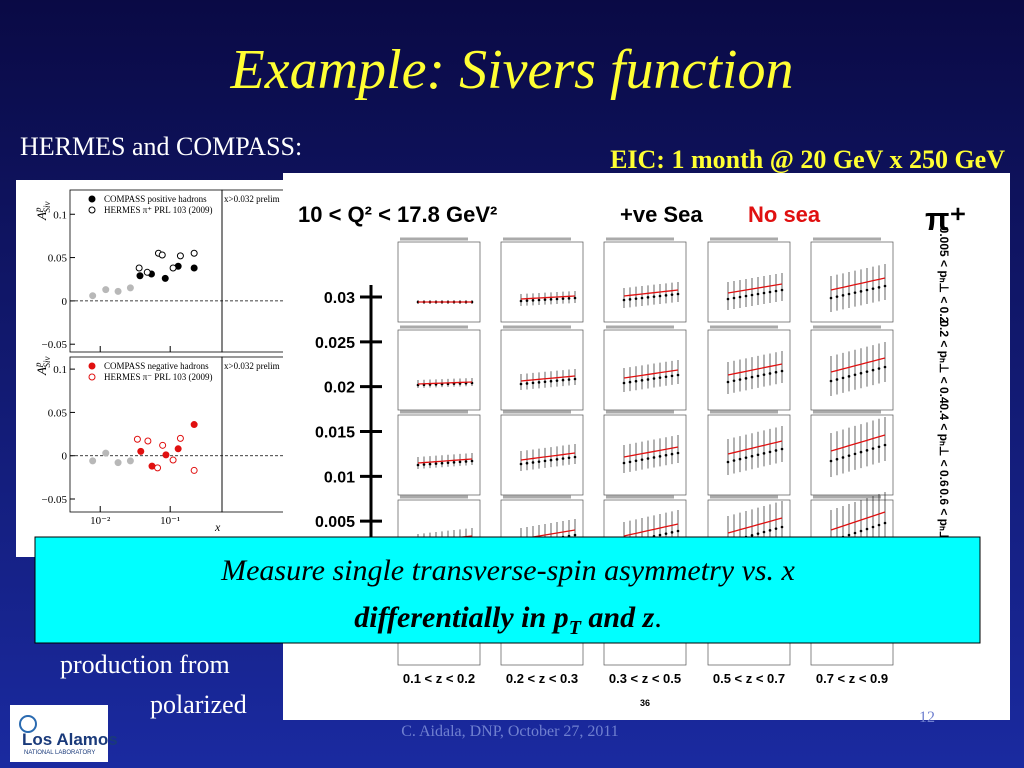 This screenshot has height=768, width=1024. Describe the element at coordinates (339, 388) in the screenshot. I see `y-tick-label: 0.02` at that location.